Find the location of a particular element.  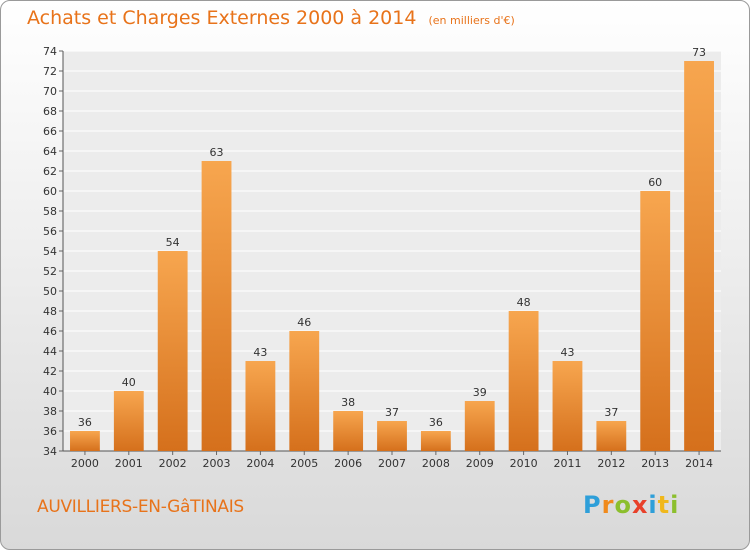

x-tick-label: 2007 is located at coordinates (392, 463).